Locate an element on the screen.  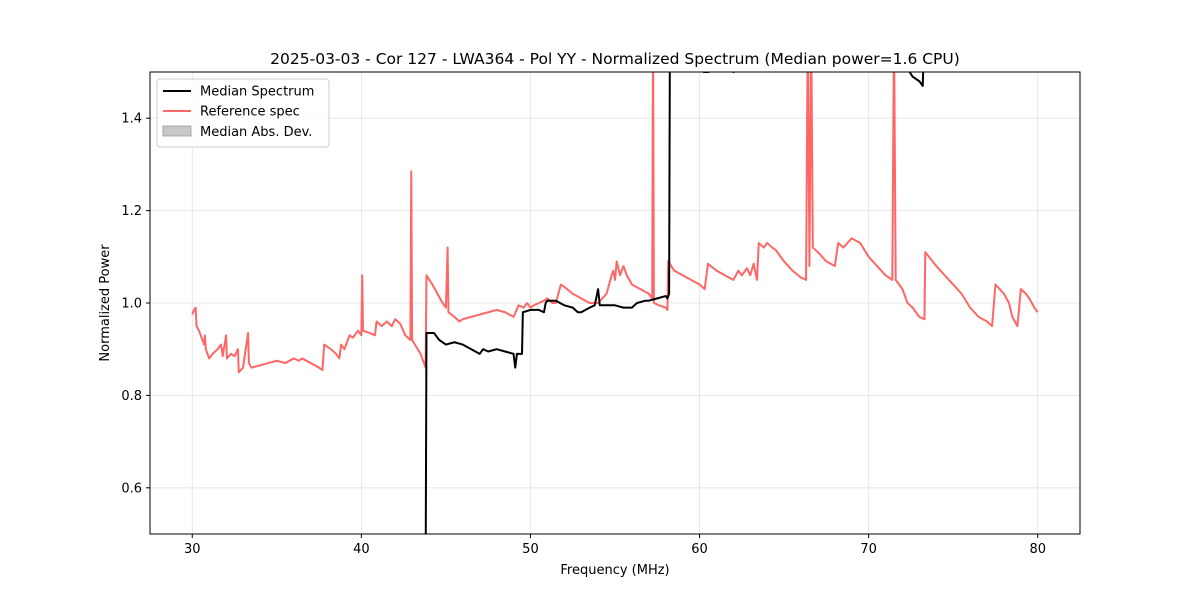
y-tick-label: 1.0 is located at coordinates (131, 304).